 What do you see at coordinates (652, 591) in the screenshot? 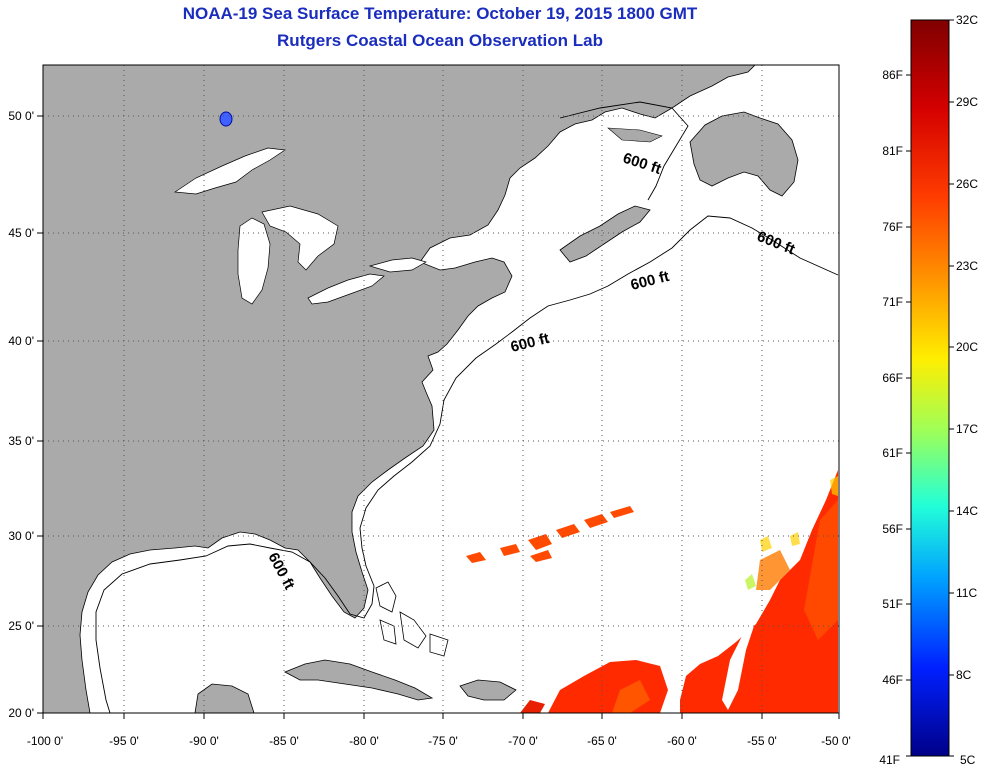
I see `sst-observations` at bounding box center [652, 591].